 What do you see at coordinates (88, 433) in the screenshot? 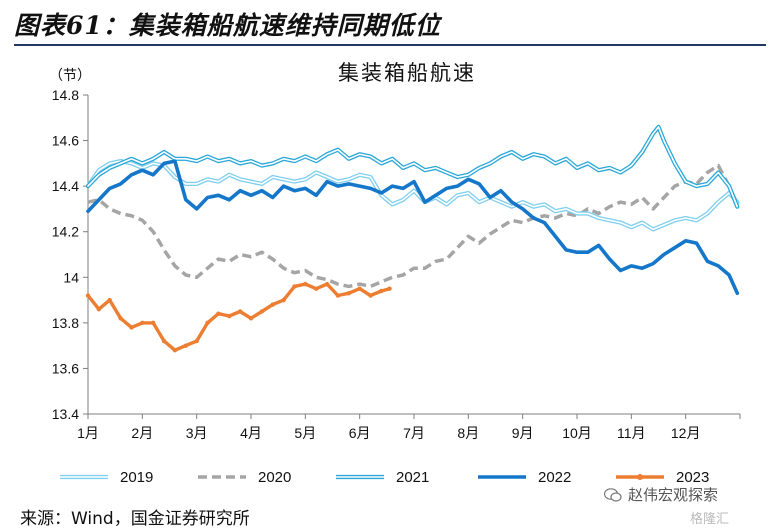
I see `x-tick-label: 1月` at bounding box center [88, 433].